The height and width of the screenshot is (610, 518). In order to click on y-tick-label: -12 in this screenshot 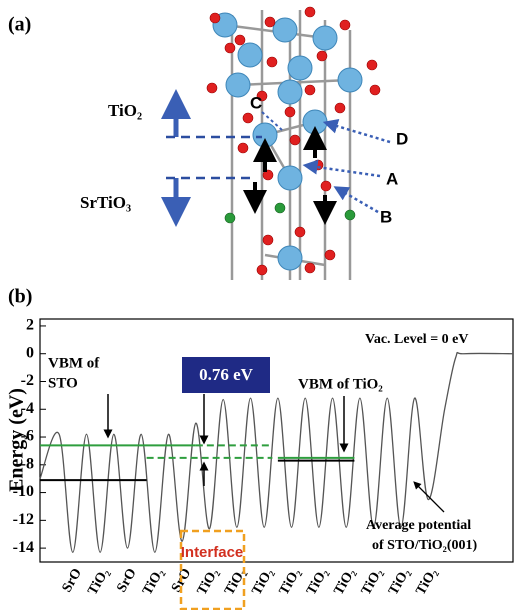, I will do `click(23, 519)`.